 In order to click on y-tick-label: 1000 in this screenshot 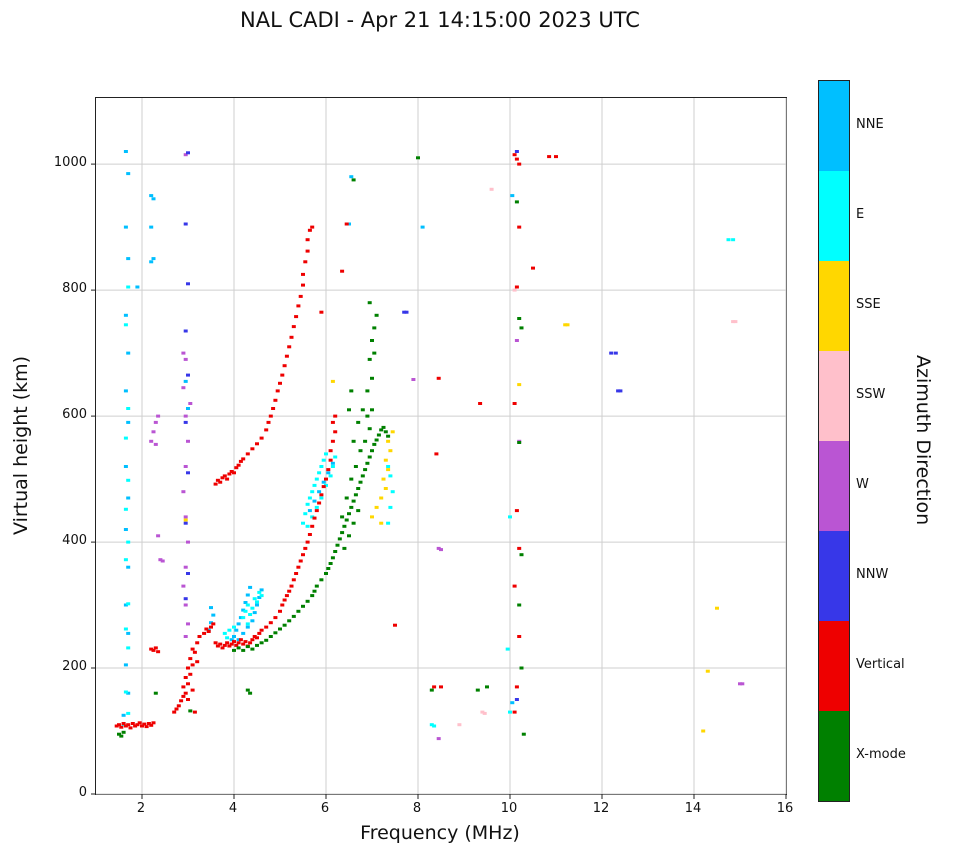, I will do `click(70, 163)`.